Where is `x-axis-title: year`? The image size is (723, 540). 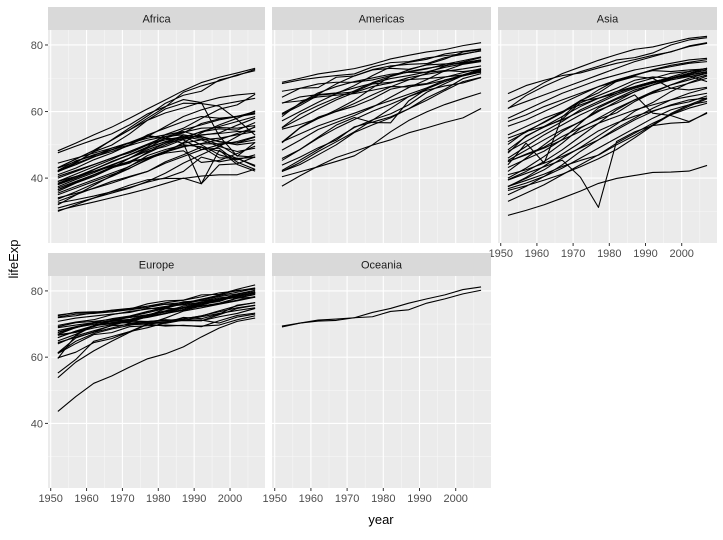
x-axis-title: year is located at coordinates (381, 519).